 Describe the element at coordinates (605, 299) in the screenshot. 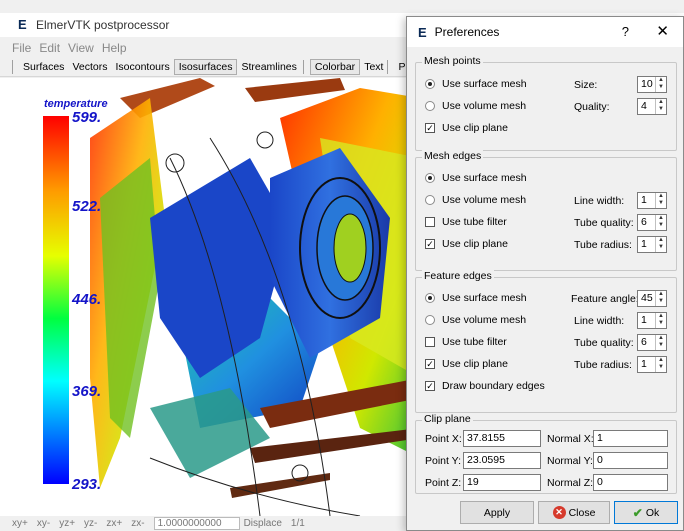

I see `feature-angle-label: Feature angle:` at that location.